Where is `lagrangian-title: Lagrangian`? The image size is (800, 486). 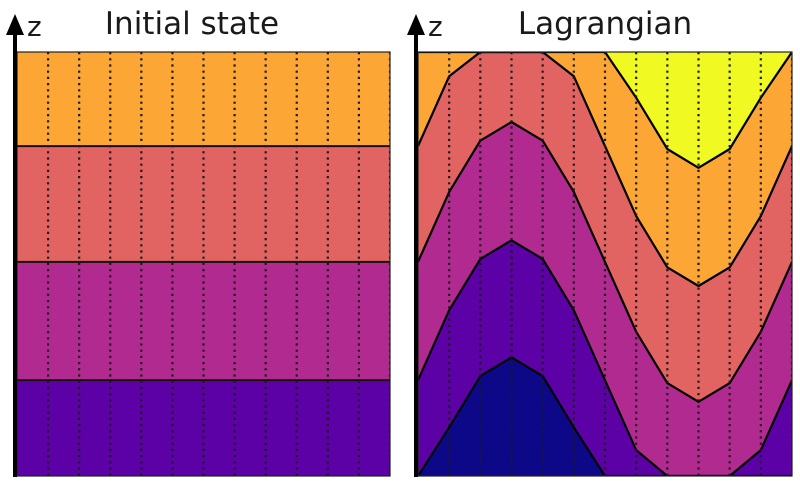
lagrangian-title: Lagrangian is located at coordinates (605, 24).